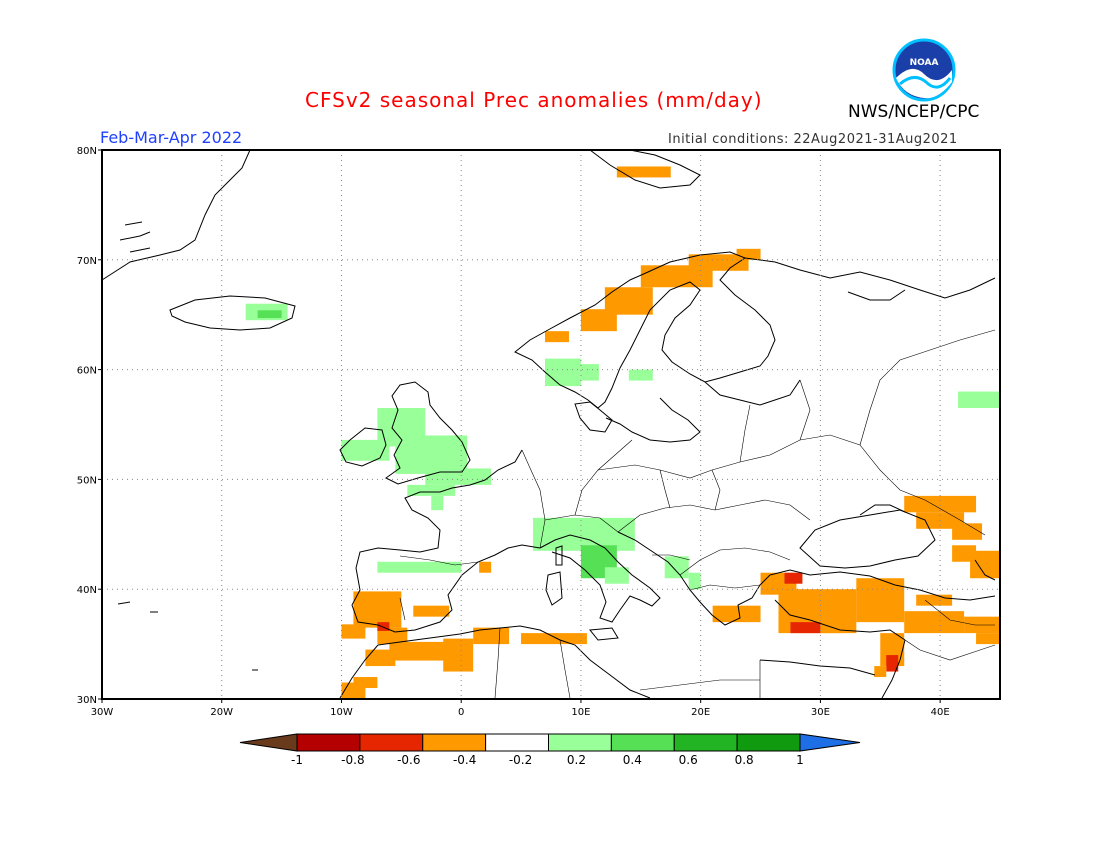 This screenshot has width=1100, height=850. Describe the element at coordinates (87, 151) in the screenshot. I see `lat-label: 80N` at that location.